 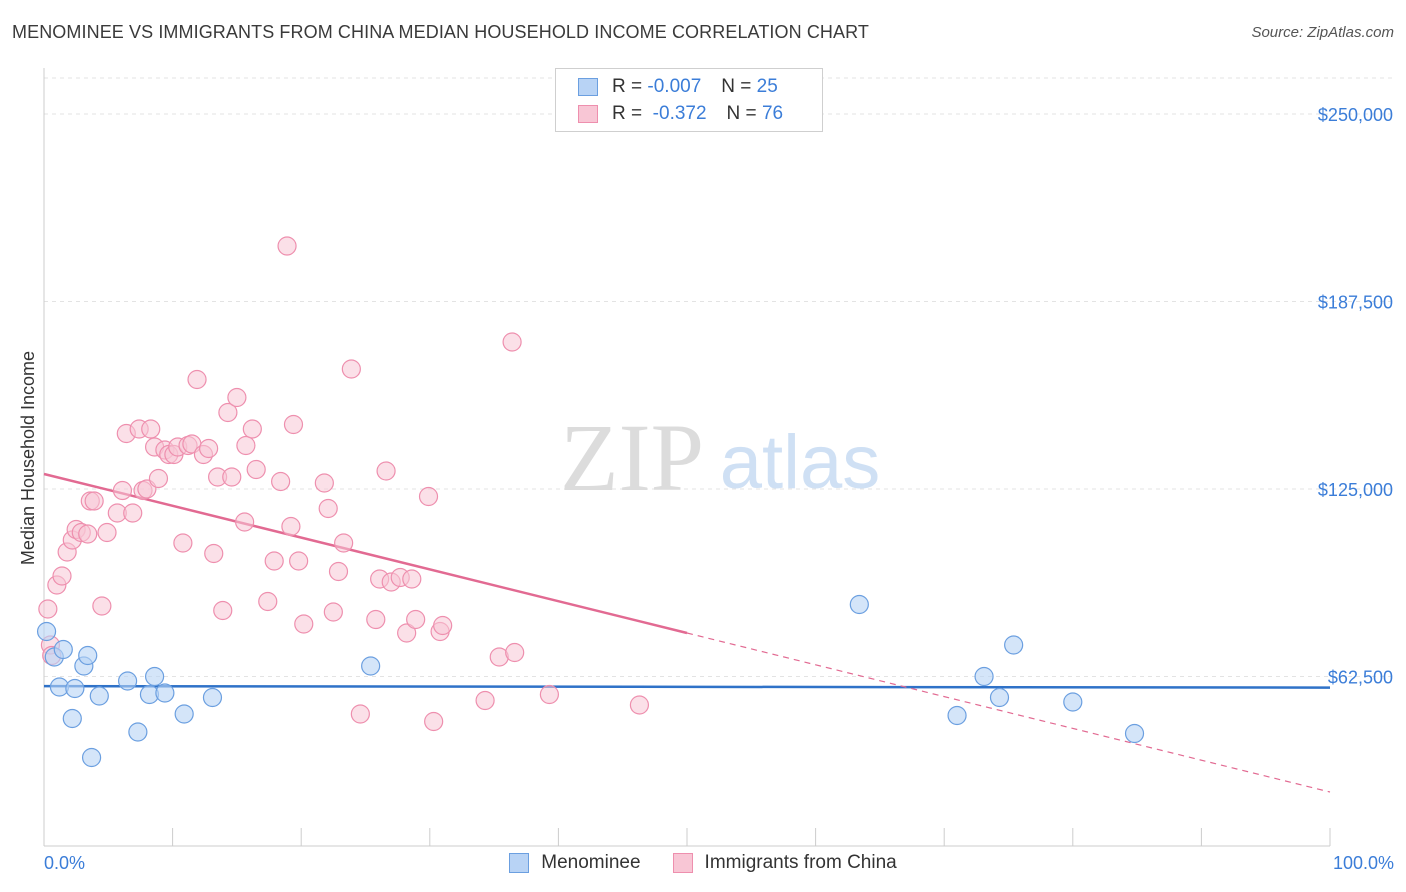 I want to click on legend-swatch-blue, so click(x=588, y=87).